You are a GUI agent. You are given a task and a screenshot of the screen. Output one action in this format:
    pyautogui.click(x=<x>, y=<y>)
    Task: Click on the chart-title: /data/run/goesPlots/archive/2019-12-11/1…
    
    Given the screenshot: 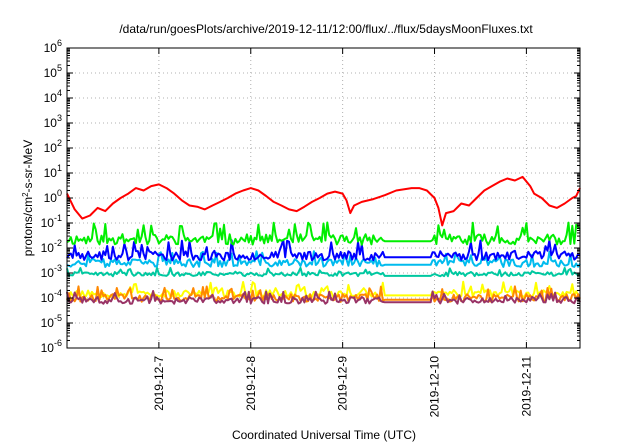 What is the action you would take?
    pyautogui.click(x=326, y=29)
    